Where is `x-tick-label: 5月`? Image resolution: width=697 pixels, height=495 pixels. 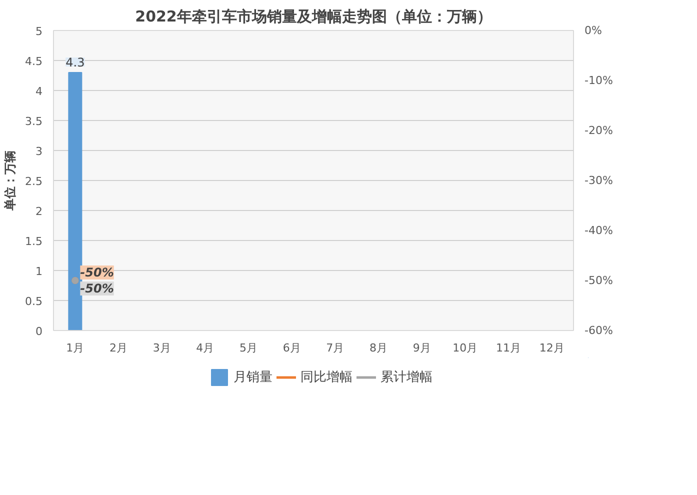
x-tick-label: 5月 is located at coordinates (249, 348).